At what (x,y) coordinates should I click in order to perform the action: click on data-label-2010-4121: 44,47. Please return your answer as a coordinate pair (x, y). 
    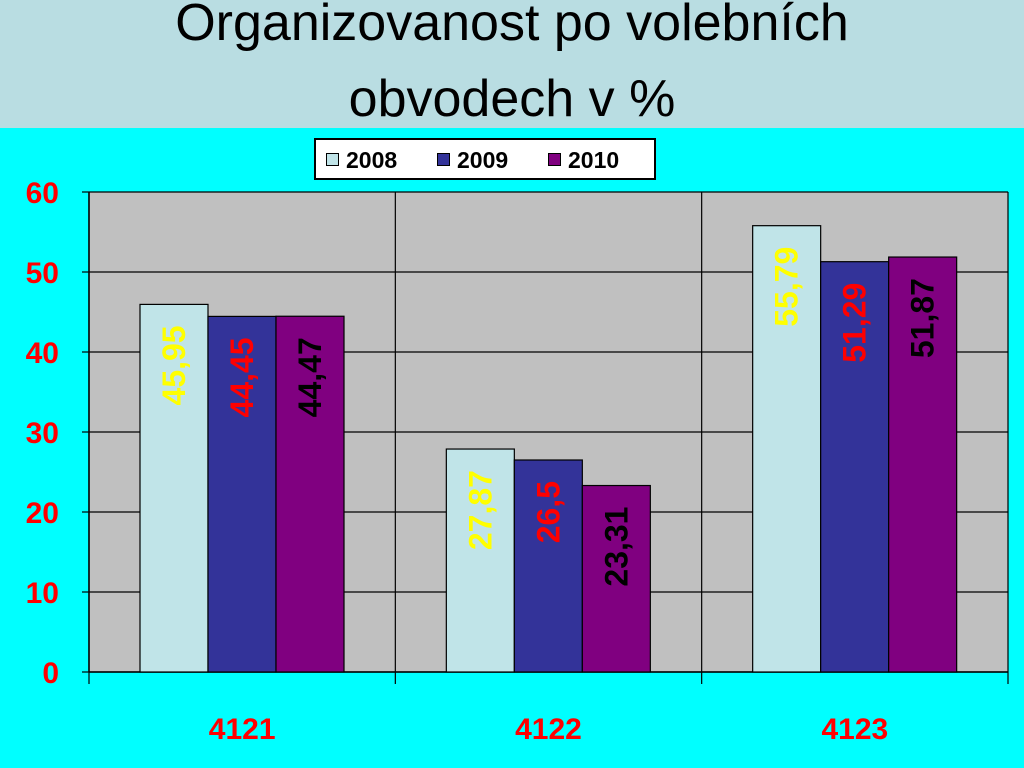
    Looking at the image, I should click on (310, 377).